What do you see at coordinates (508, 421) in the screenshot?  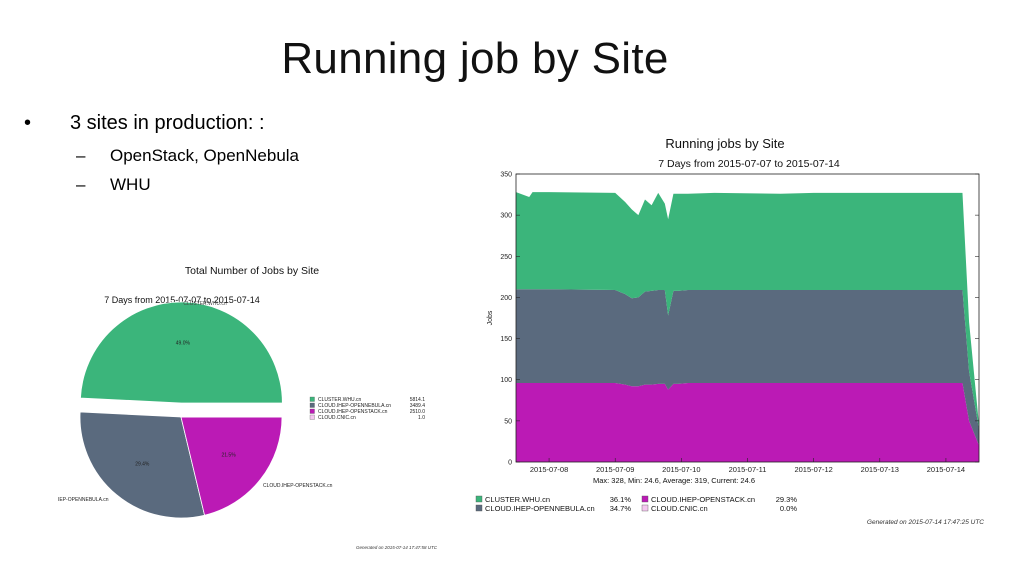 I see `y-tick-label: 50` at bounding box center [508, 421].